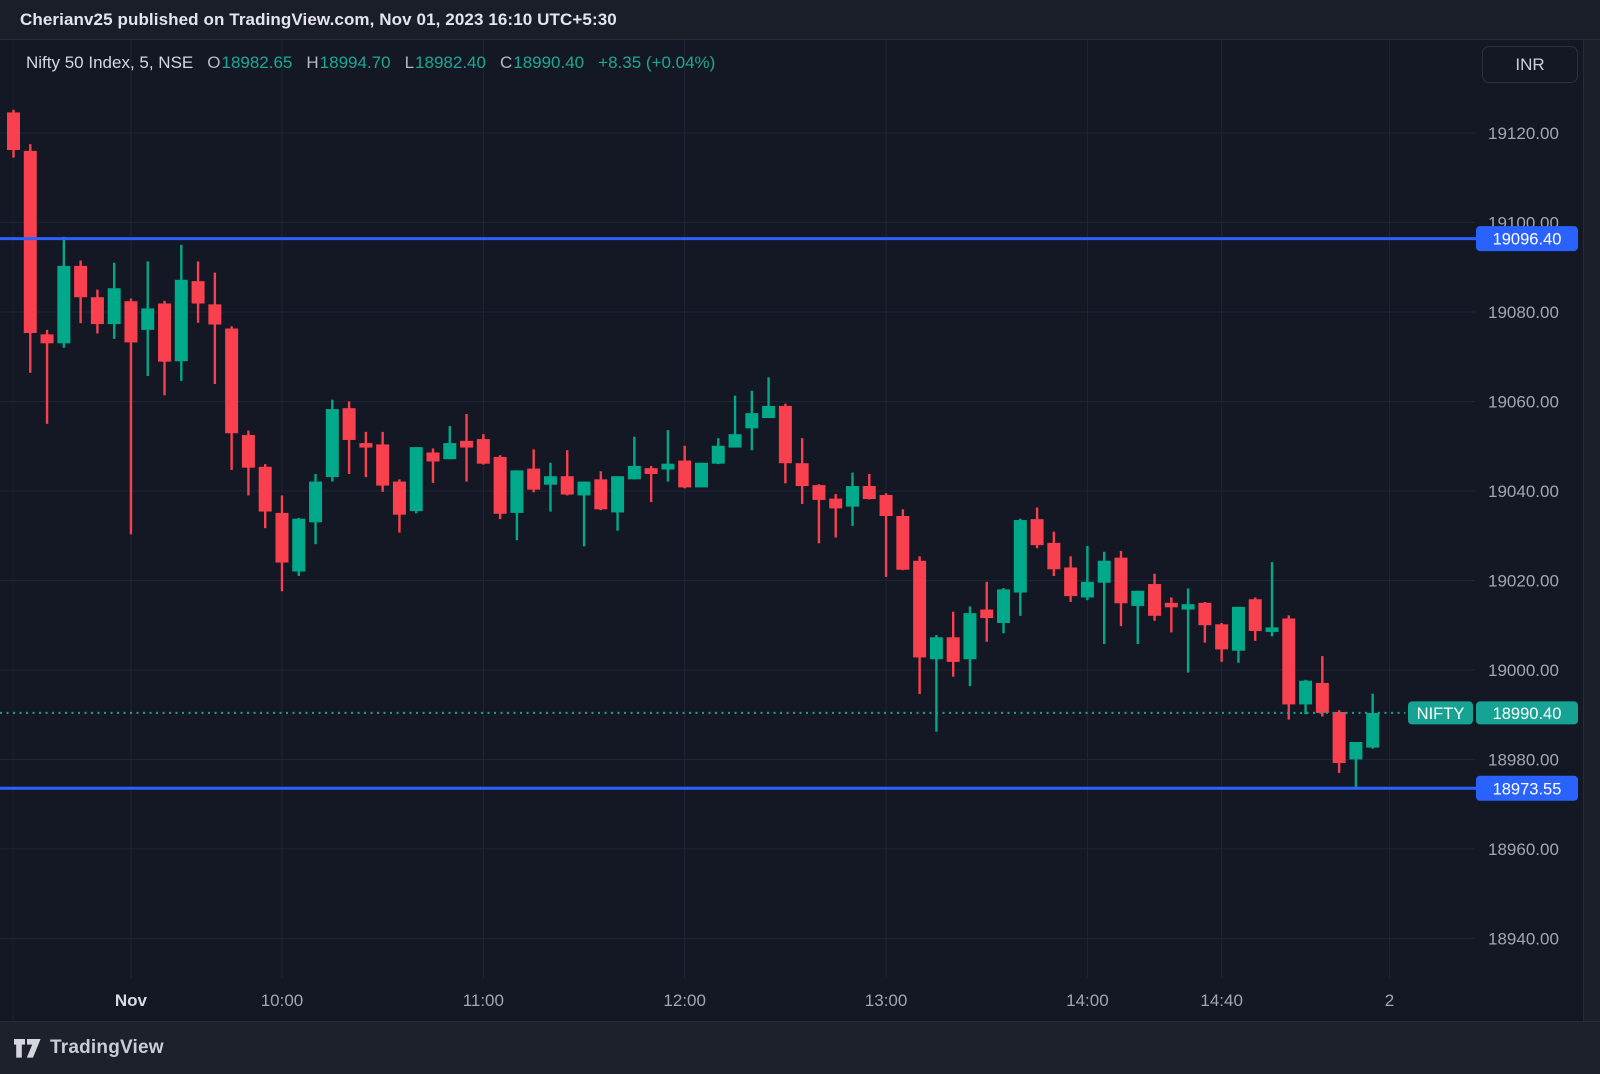  Describe the element at coordinates (1516, 530) in the screenshot. I see `price-axis` at that location.